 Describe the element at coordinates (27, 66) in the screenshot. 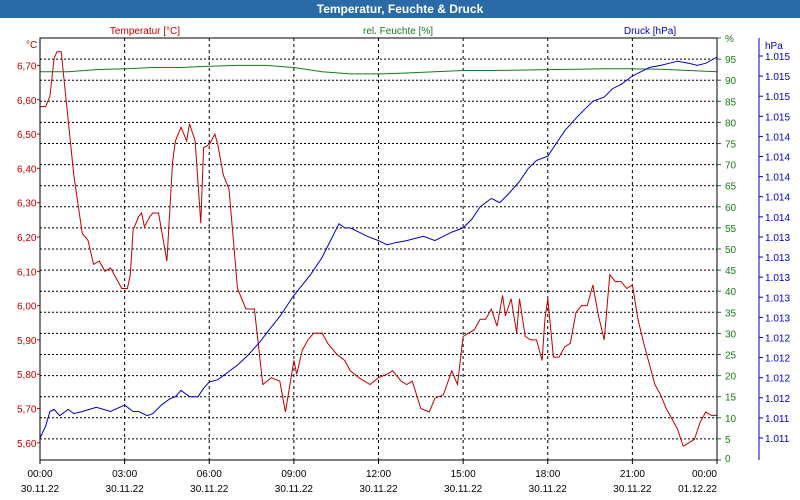

I see `left-axis-tick-label: 6,70` at that location.